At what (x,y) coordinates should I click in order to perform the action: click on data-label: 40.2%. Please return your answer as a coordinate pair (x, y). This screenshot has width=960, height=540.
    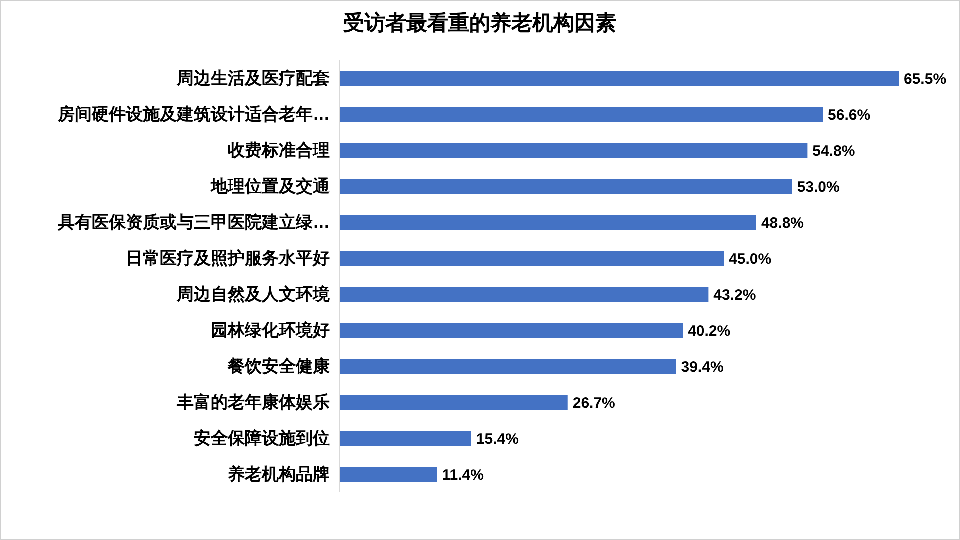
    Looking at the image, I should click on (709, 331).